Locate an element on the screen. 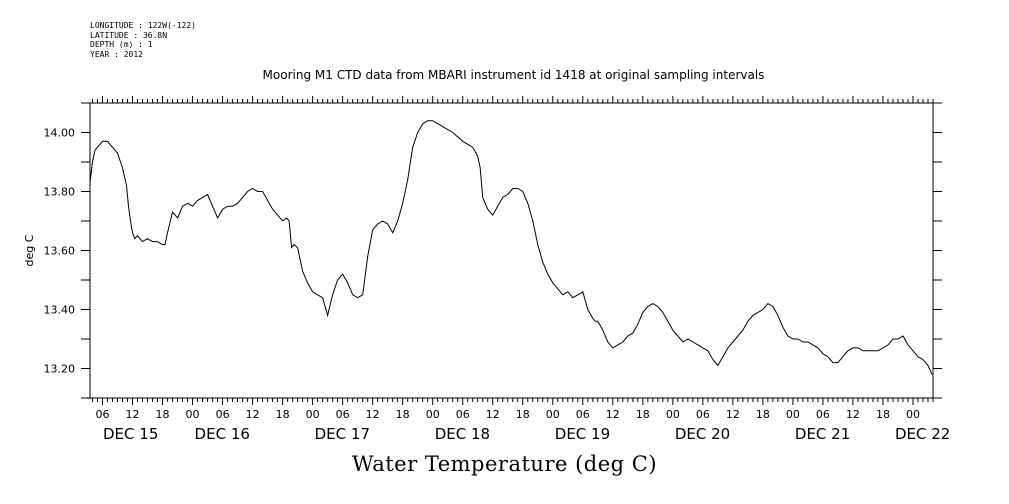 Image resolution: width=1009 pixels, height=504 pixels. y-tick-label: 13.80 is located at coordinates (60, 192).